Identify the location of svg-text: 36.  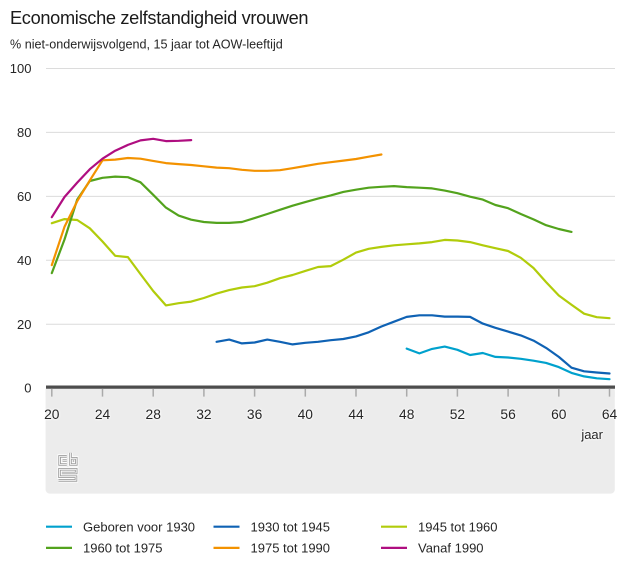
(255, 414).